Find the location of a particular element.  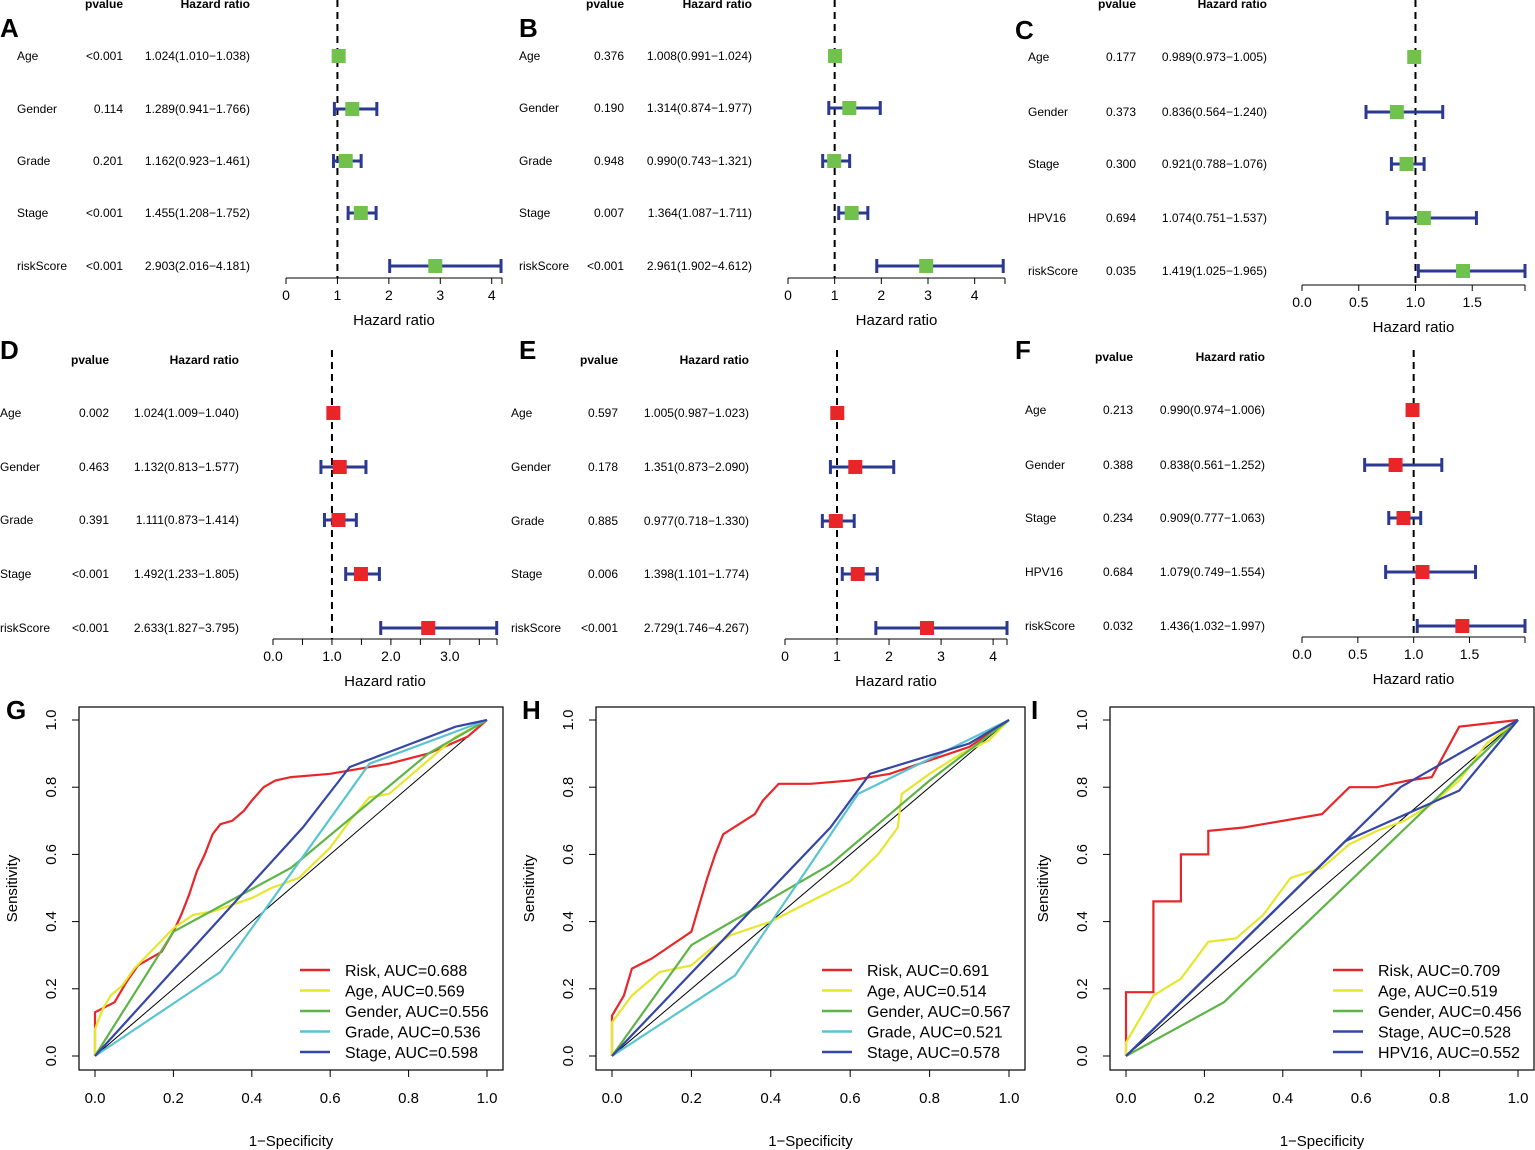

row-hazard-ratio: 0.990(0.743−1.321) is located at coordinates (699, 161).